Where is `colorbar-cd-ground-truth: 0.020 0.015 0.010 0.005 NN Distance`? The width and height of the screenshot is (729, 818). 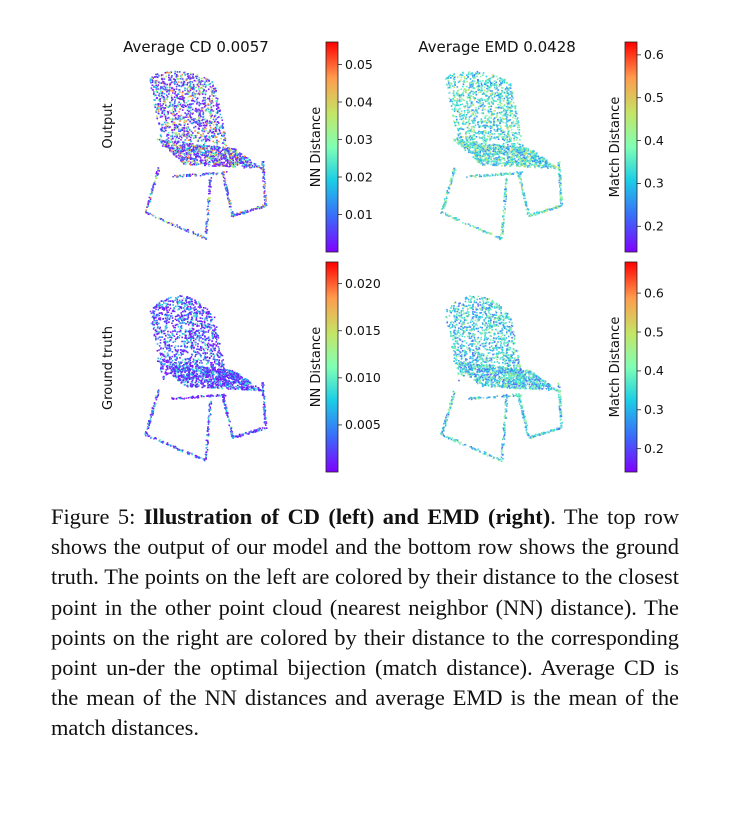 colorbar-cd-ground-truth: 0.020 0.015 0.010 0.005 NN Distance is located at coordinates (345, 367).